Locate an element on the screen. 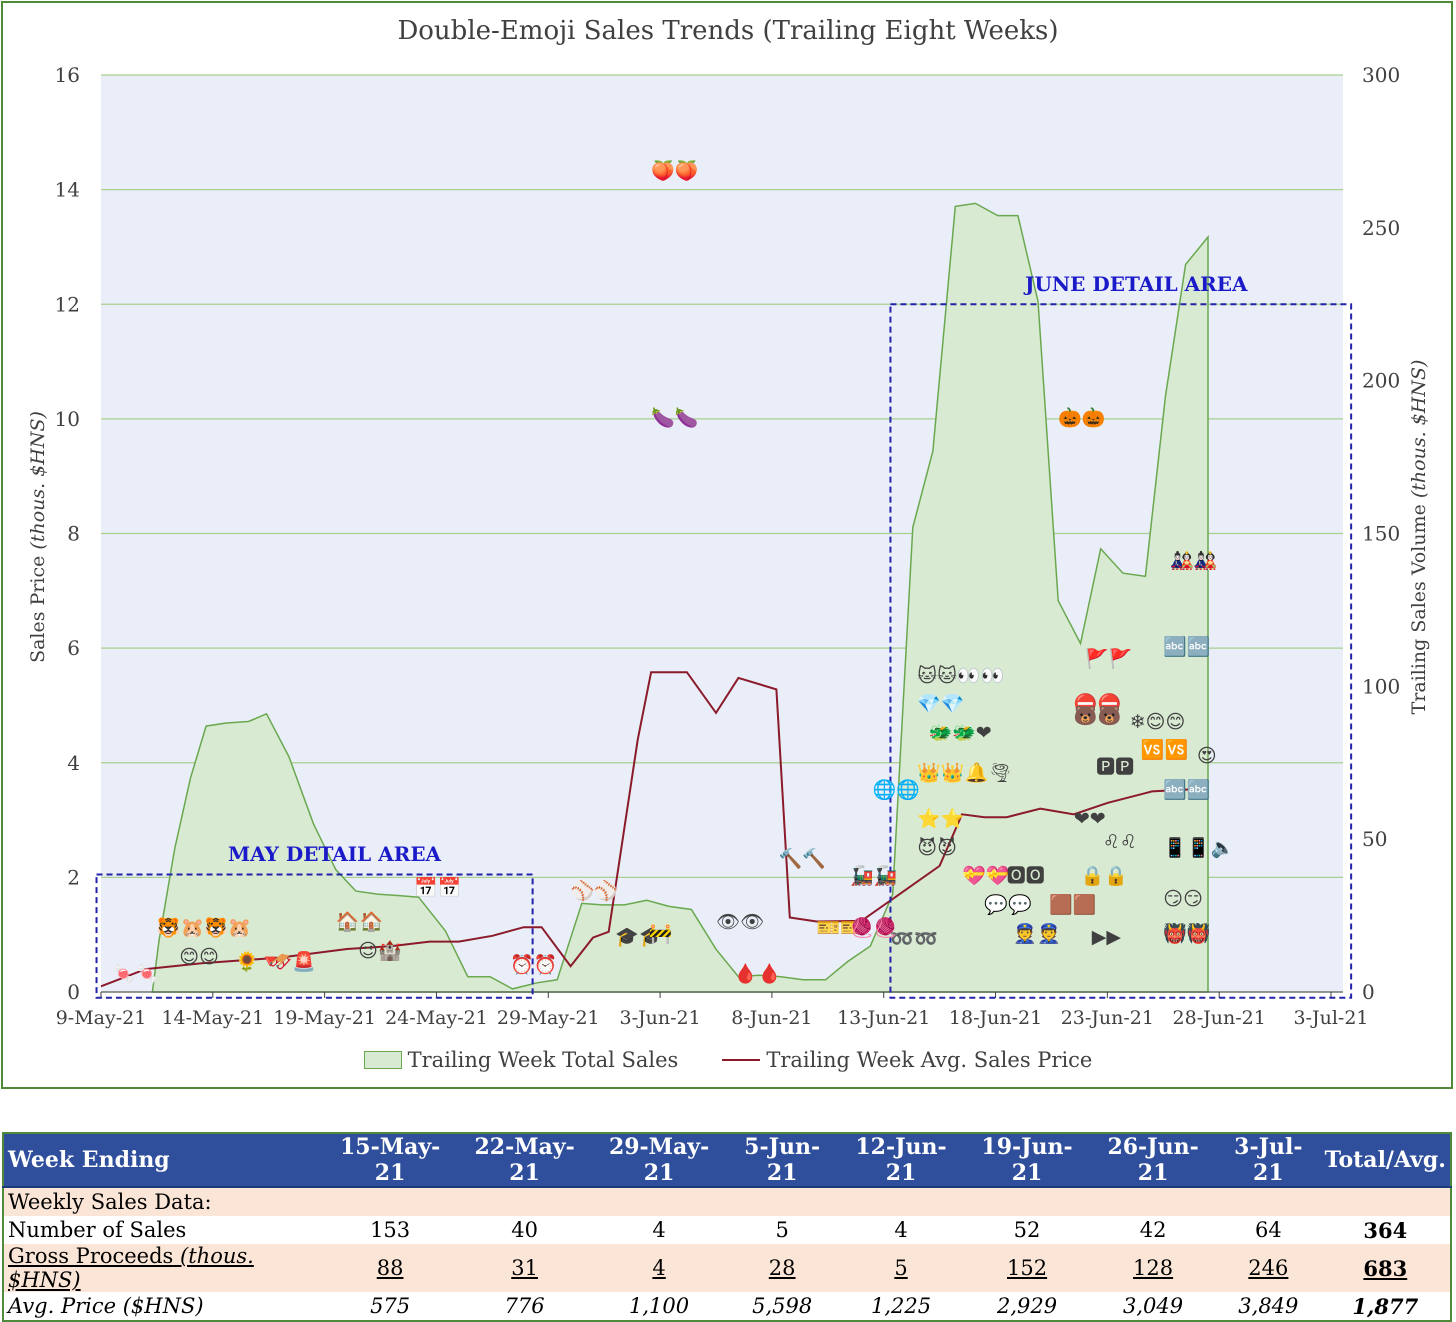 This screenshot has width=1456, height=1322. emoji-mark: 💝💝 is located at coordinates (986, 876).